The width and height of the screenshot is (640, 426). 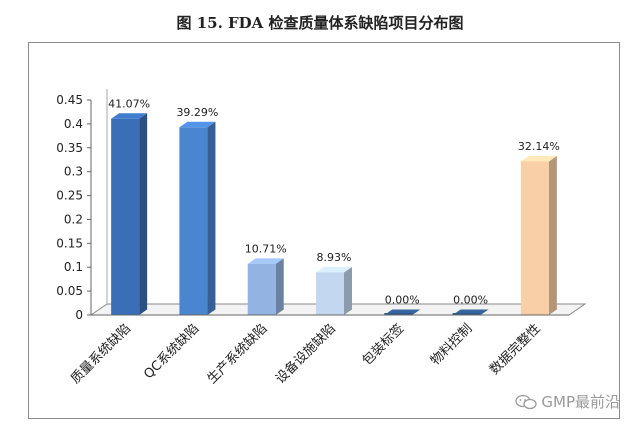 I want to click on data-label: 32.14%, so click(x=539, y=146).